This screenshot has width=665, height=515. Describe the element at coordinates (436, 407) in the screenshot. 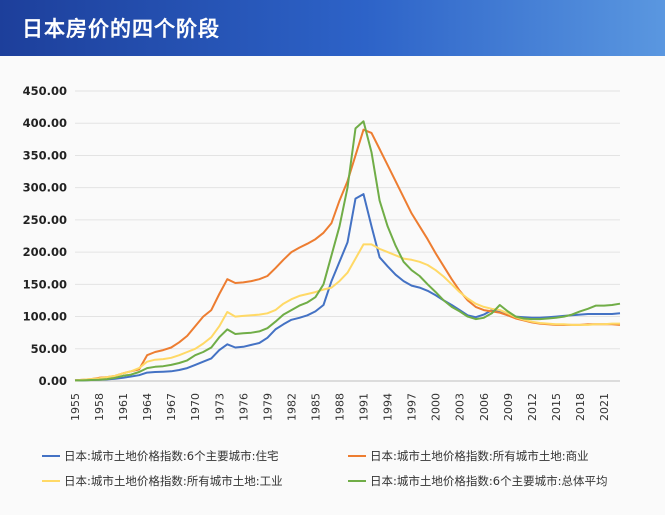

I see `x-tick-label: 2000` at that location.